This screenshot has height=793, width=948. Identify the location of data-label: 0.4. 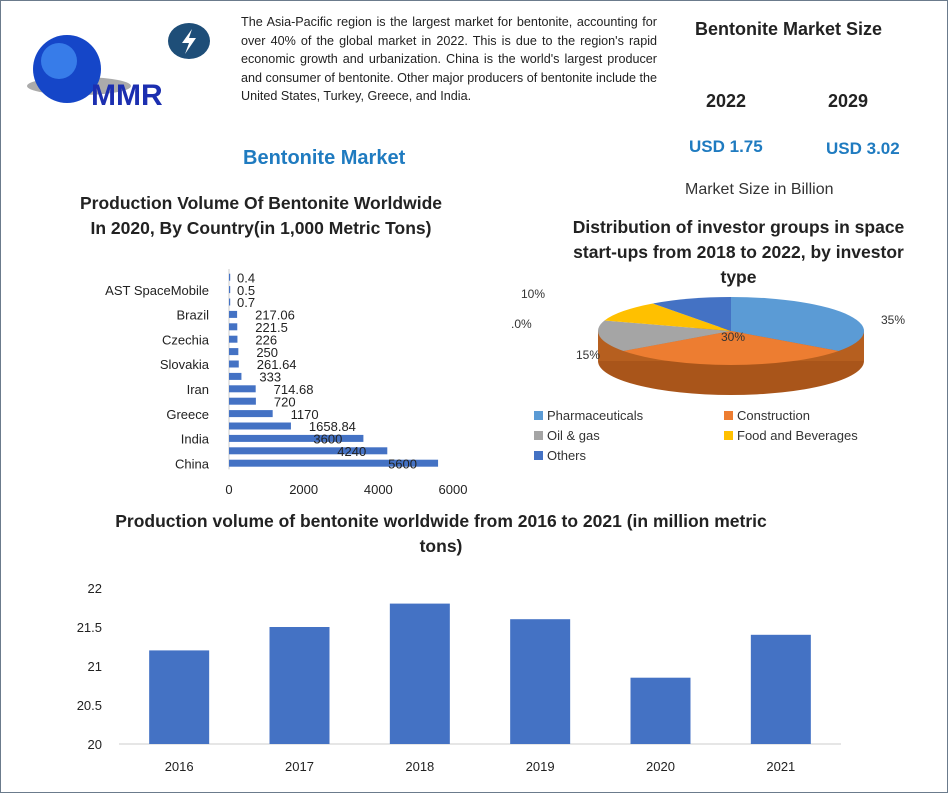
(246, 277).